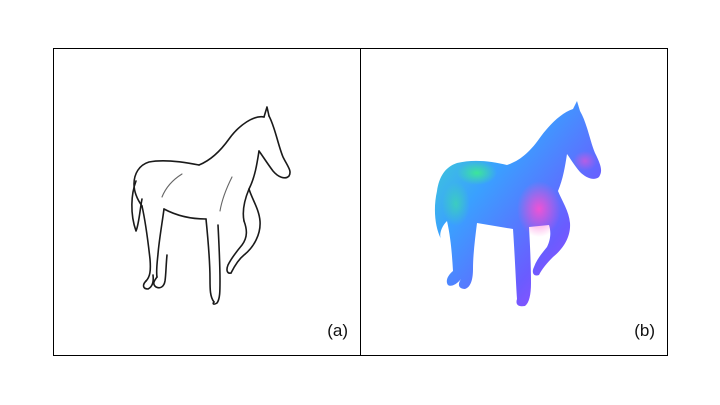  I want to click on panel-b-label: (b), so click(644, 330).